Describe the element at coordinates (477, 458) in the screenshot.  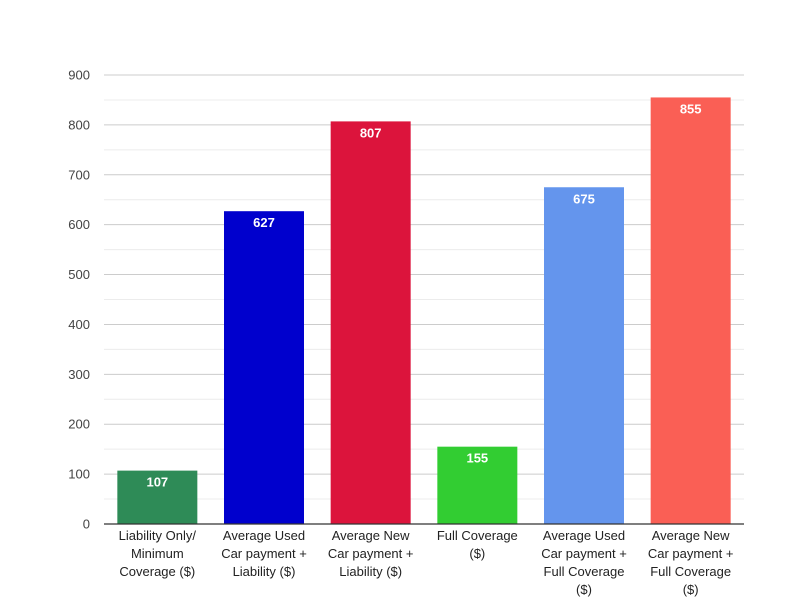
I see `data-label: 155` at that location.